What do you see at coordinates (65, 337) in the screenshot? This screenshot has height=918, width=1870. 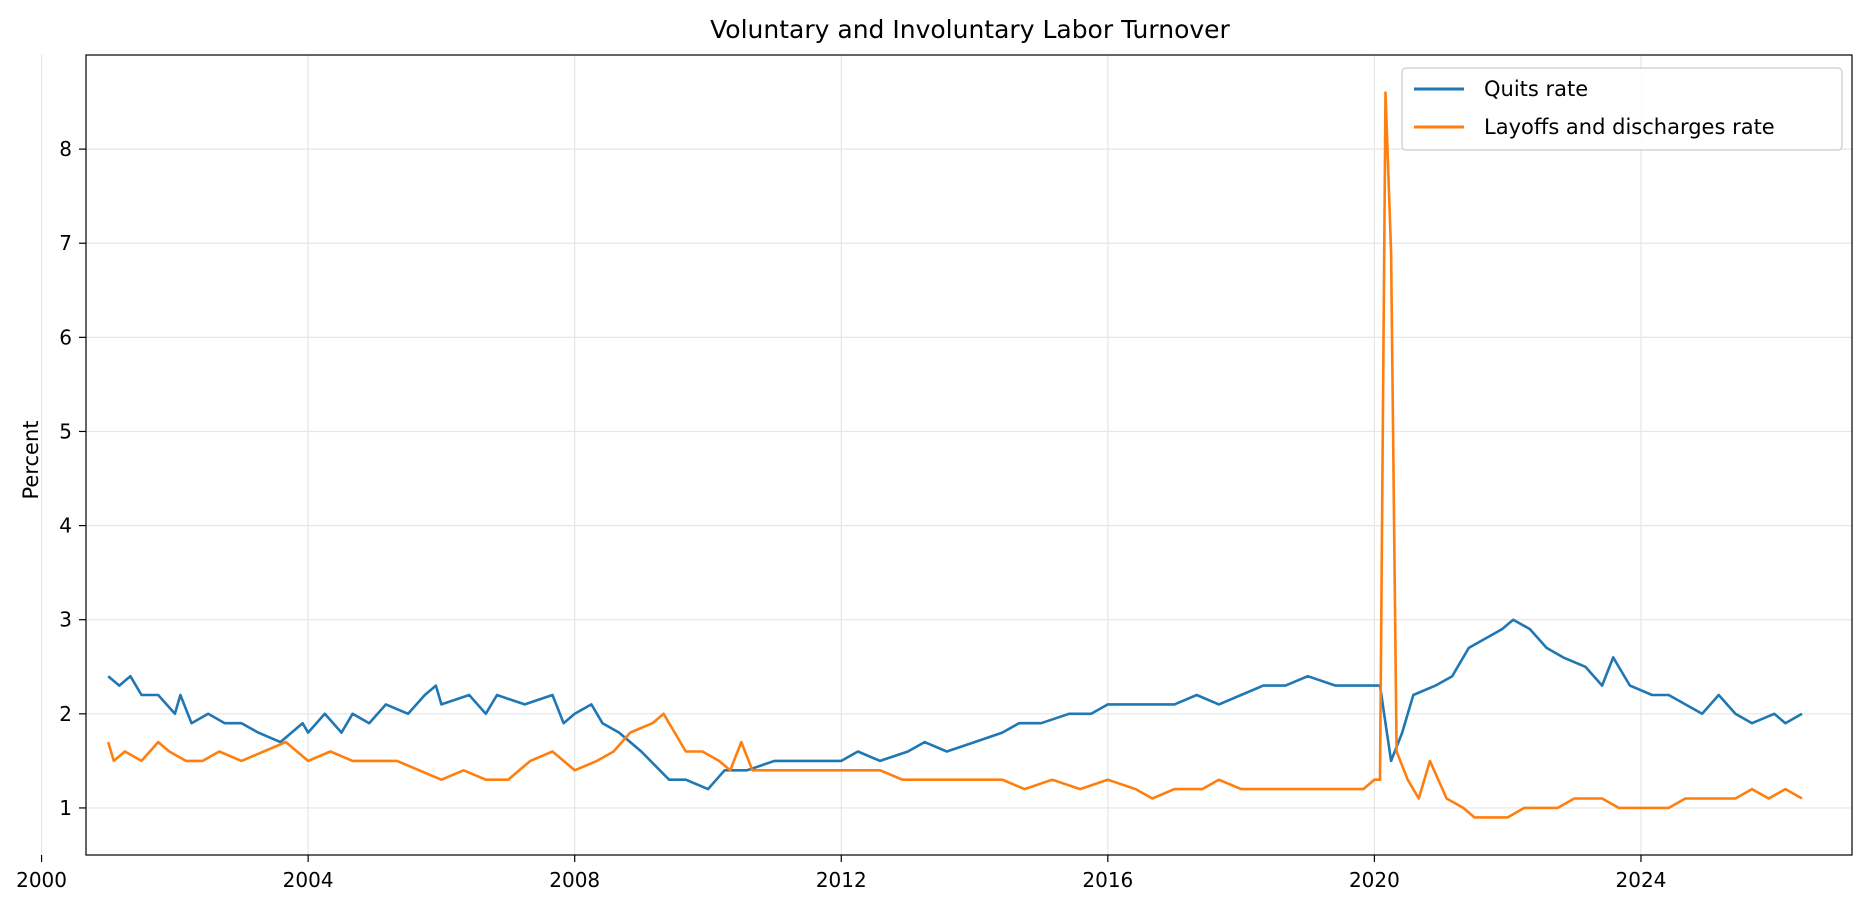 I see `y-tick-label: 6` at bounding box center [65, 337].